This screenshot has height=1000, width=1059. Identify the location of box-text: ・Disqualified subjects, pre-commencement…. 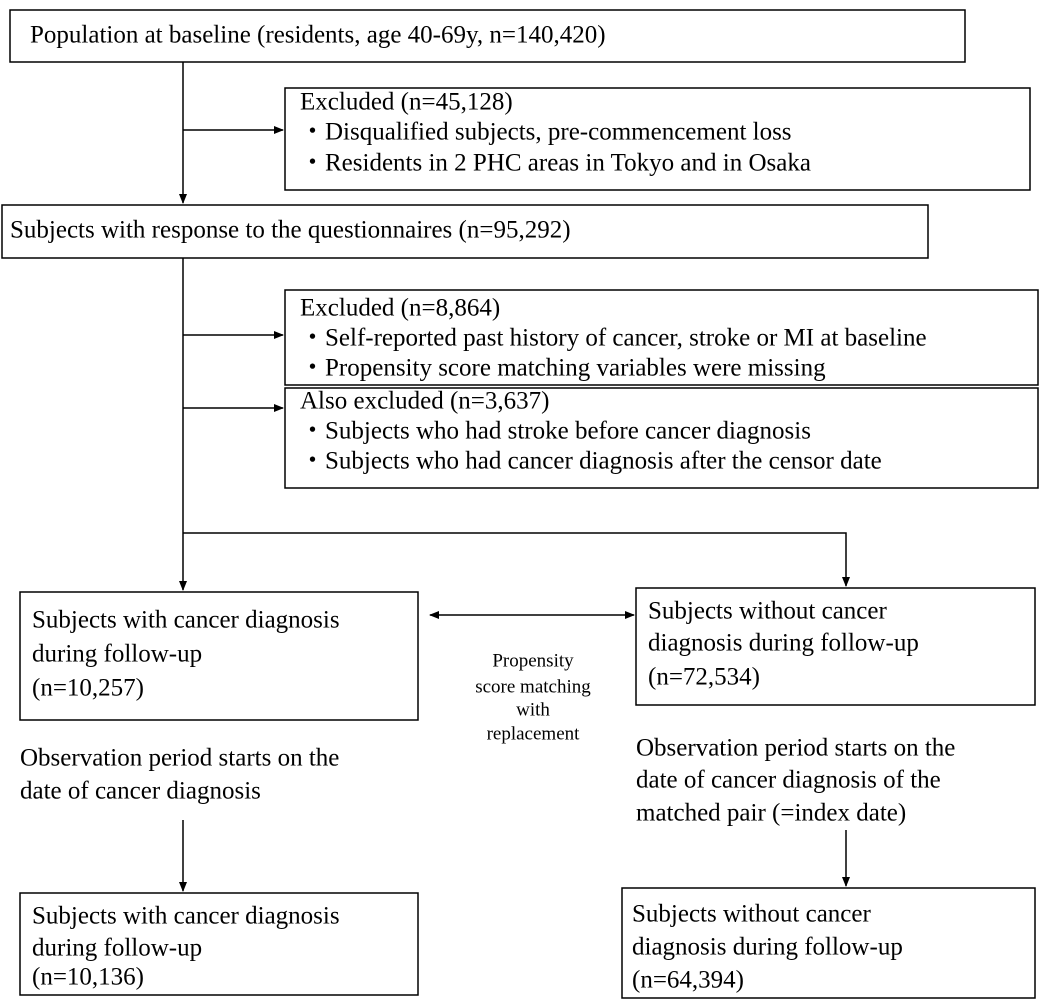
(546, 132).